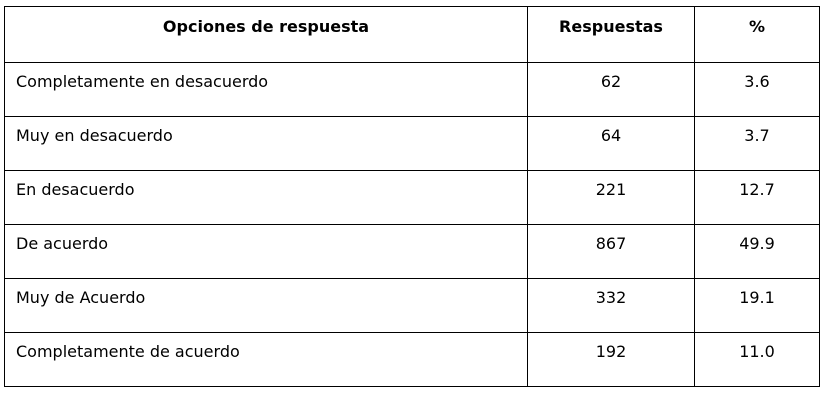 The width and height of the screenshot is (824, 402). Describe the element at coordinates (266, 359) in the screenshot. I see `option-cell: Completamente de acuerdo` at that location.